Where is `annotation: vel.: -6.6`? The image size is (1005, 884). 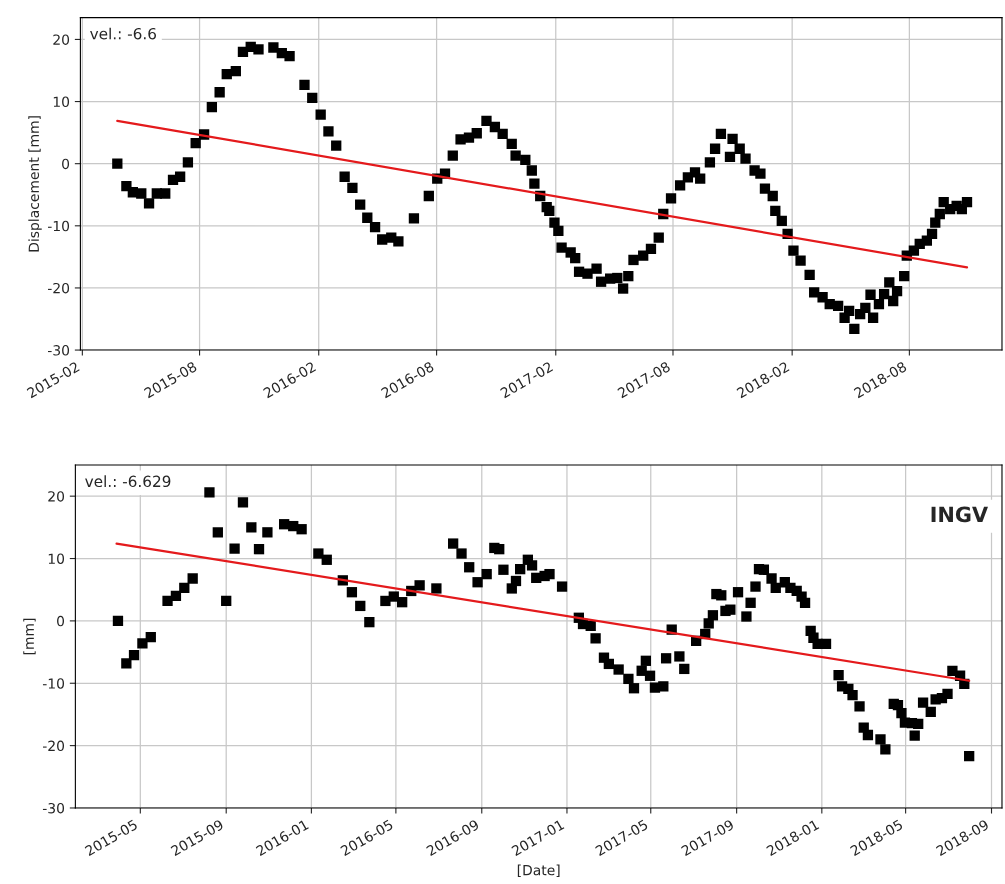
annotation: vel.: -6.6 is located at coordinates (123, 33).